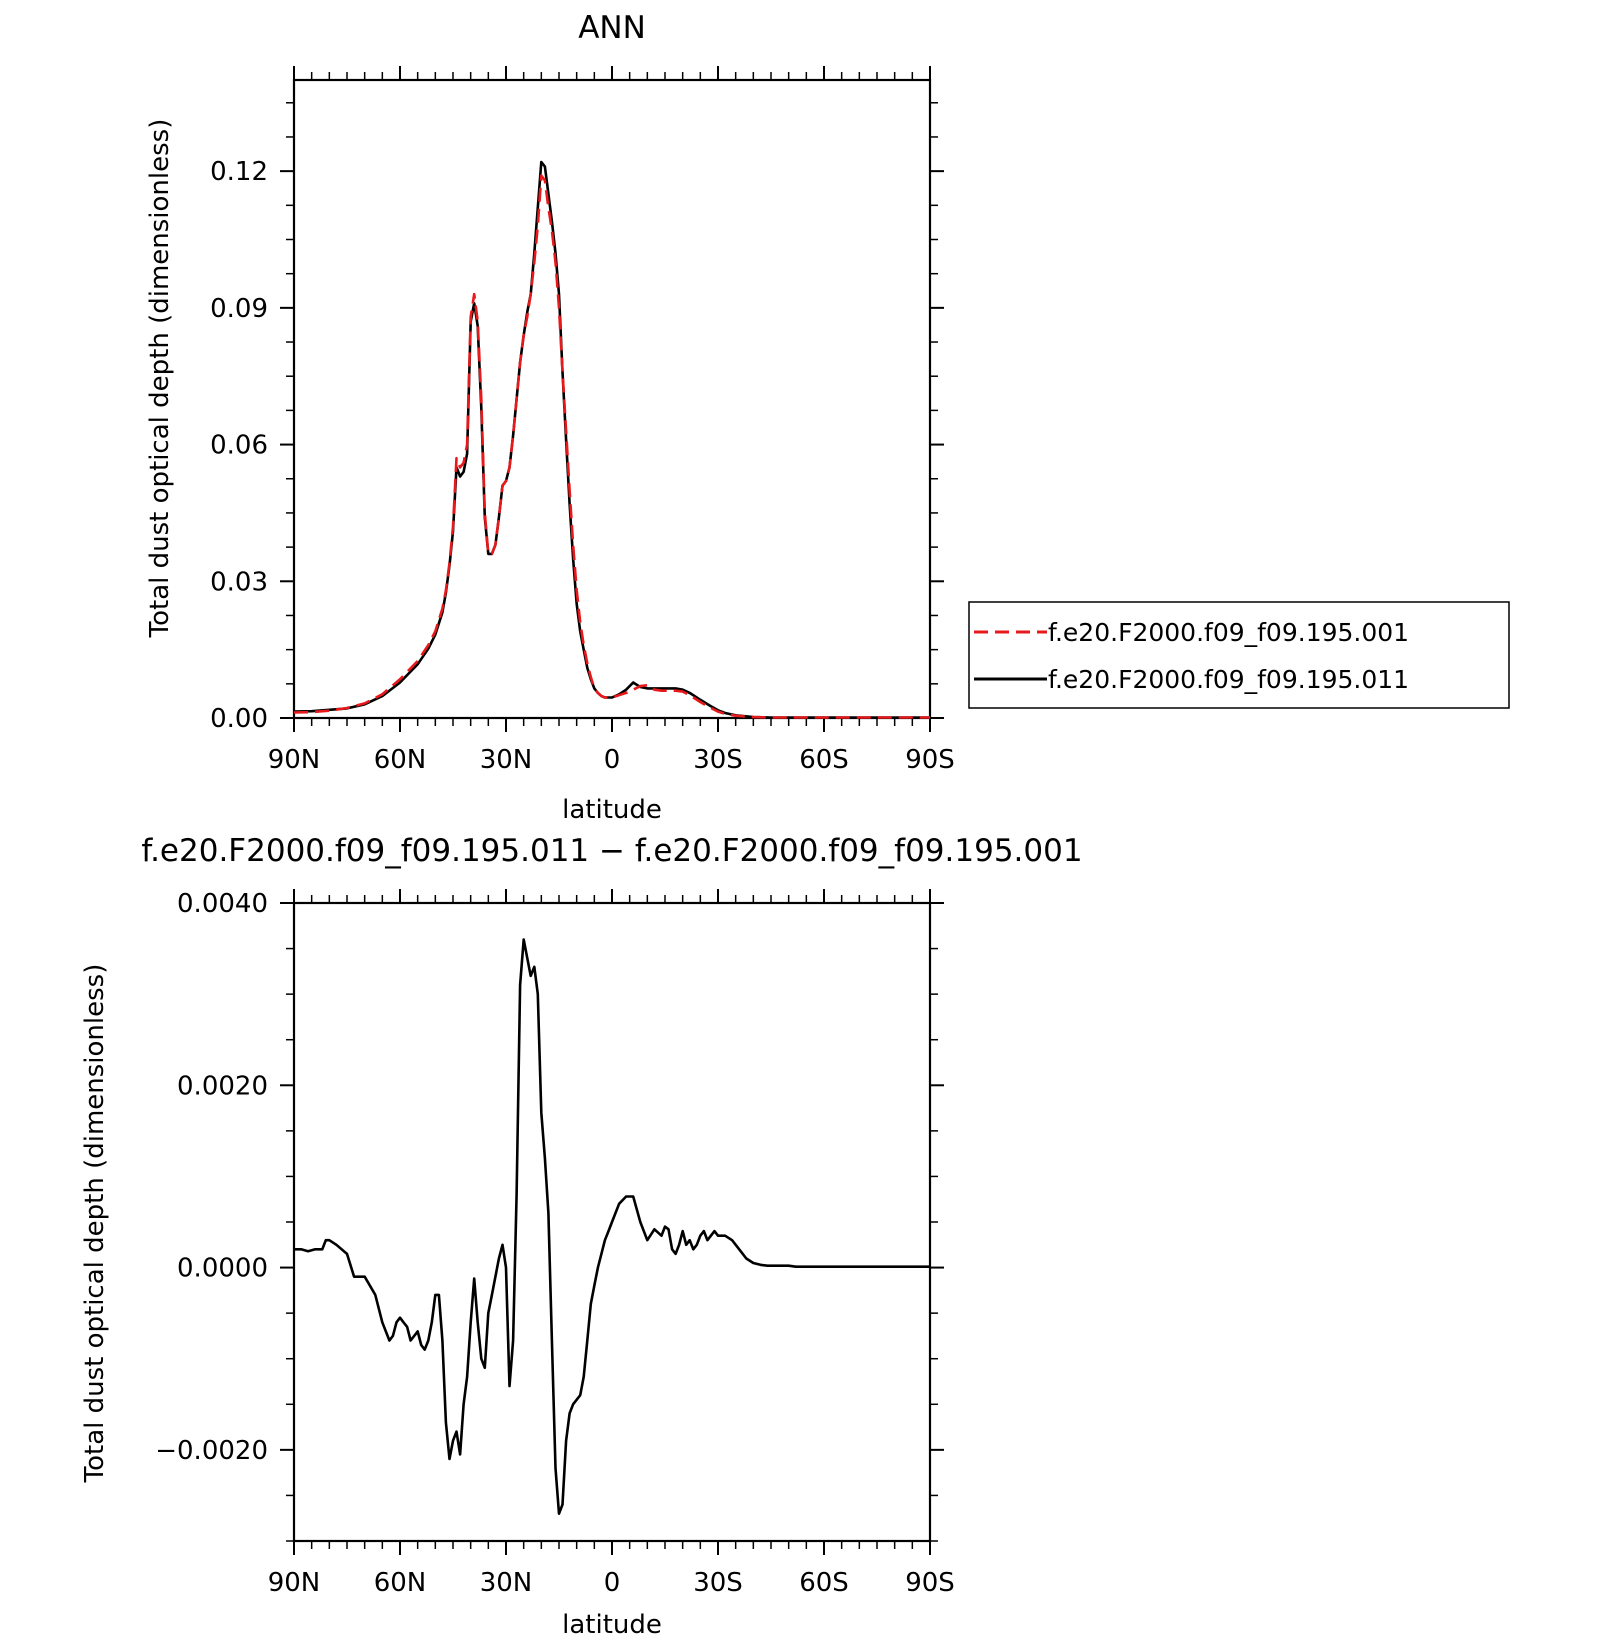 Image resolution: width=1605 pixels, height=1641 pixels. What do you see at coordinates (1228, 632) in the screenshot?
I see `legend-label-series-1: f.e20.F2000.f09_f09.195.001` at bounding box center [1228, 632].